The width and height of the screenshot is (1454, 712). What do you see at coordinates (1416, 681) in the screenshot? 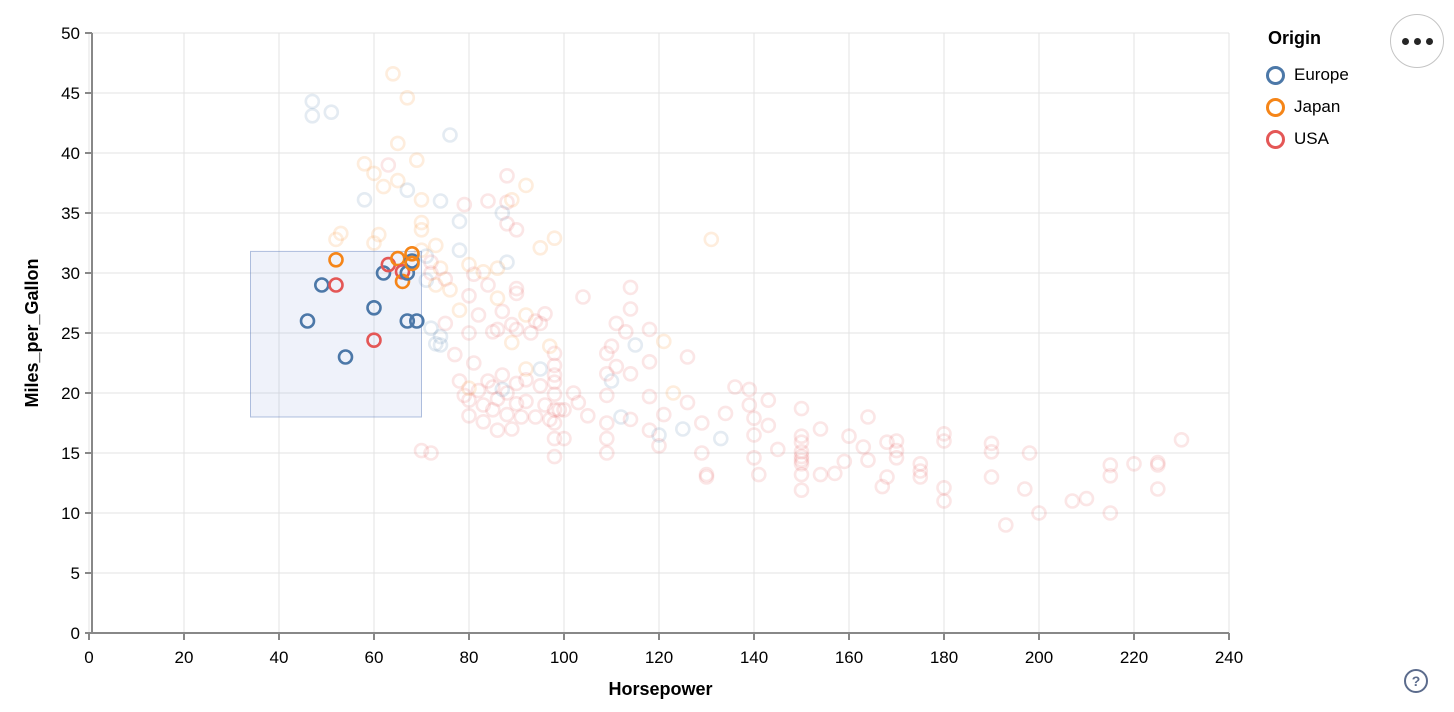
I see `help-button: ?` at bounding box center [1416, 681].